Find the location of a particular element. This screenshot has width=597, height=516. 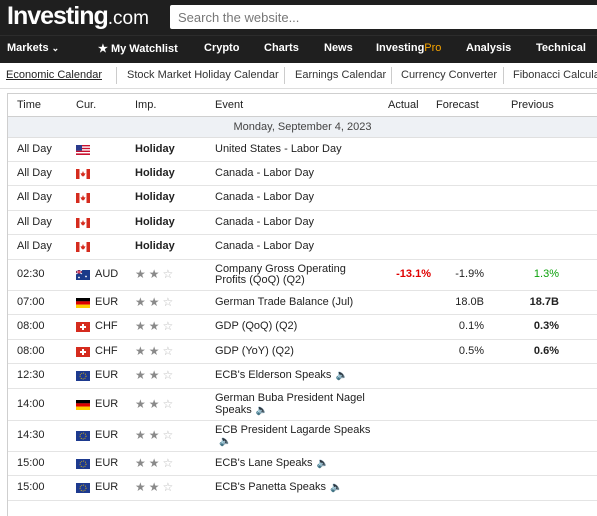

row-event-line2: Profits (QoQ) (Q2) is located at coordinates (260, 280).